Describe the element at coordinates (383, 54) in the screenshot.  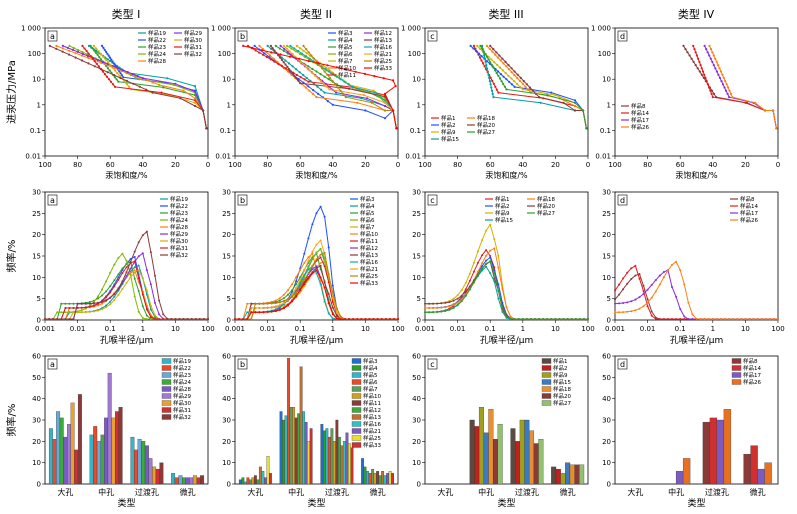
I see `legend-label: 样品21` at that location.